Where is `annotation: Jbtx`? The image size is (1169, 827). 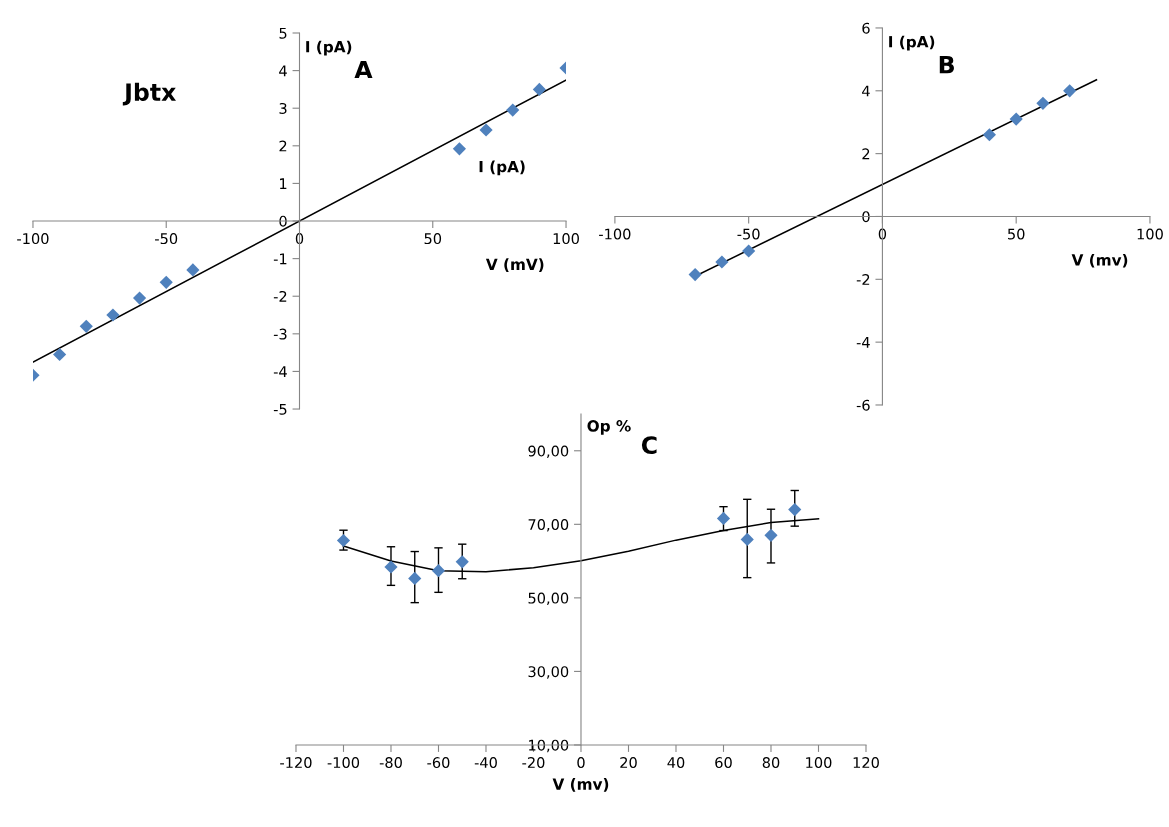
annotation: Jbtx is located at coordinates (149, 94).